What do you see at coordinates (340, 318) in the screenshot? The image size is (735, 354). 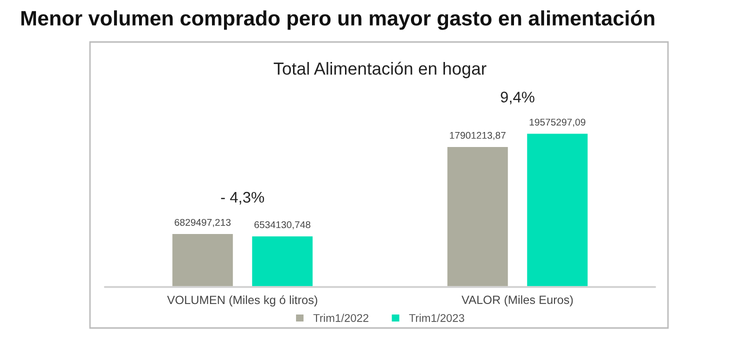 I see `legend-label: Trim1/2022` at bounding box center [340, 318].